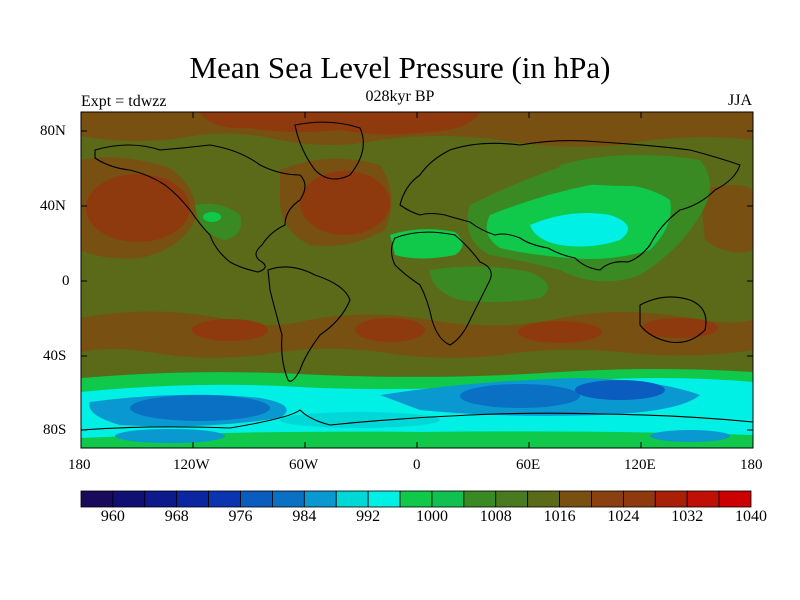  What do you see at coordinates (400, 67) in the screenshot?
I see `map-title: Mean Sea Level Pressure (in hPa)` at bounding box center [400, 67].